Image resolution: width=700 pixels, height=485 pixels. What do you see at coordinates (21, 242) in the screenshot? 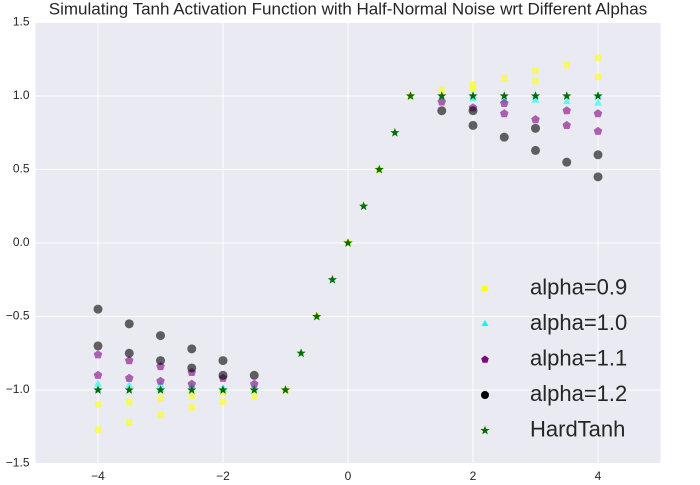
I see `y-tick-label: 0.0` at bounding box center [21, 242].